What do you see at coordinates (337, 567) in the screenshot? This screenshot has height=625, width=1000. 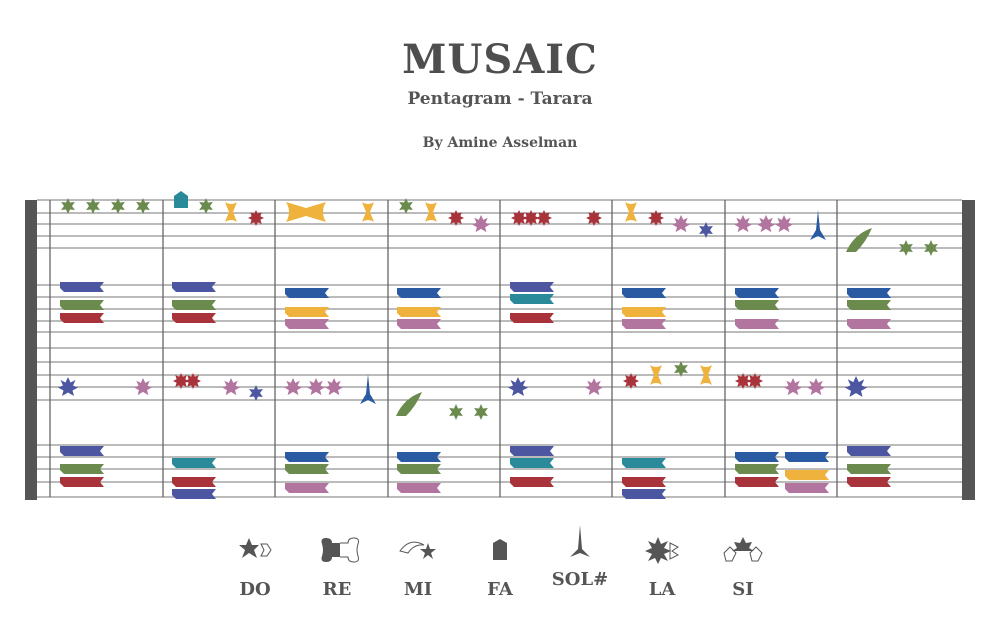 I see `legend-item-re: RE` at bounding box center [337, 567].